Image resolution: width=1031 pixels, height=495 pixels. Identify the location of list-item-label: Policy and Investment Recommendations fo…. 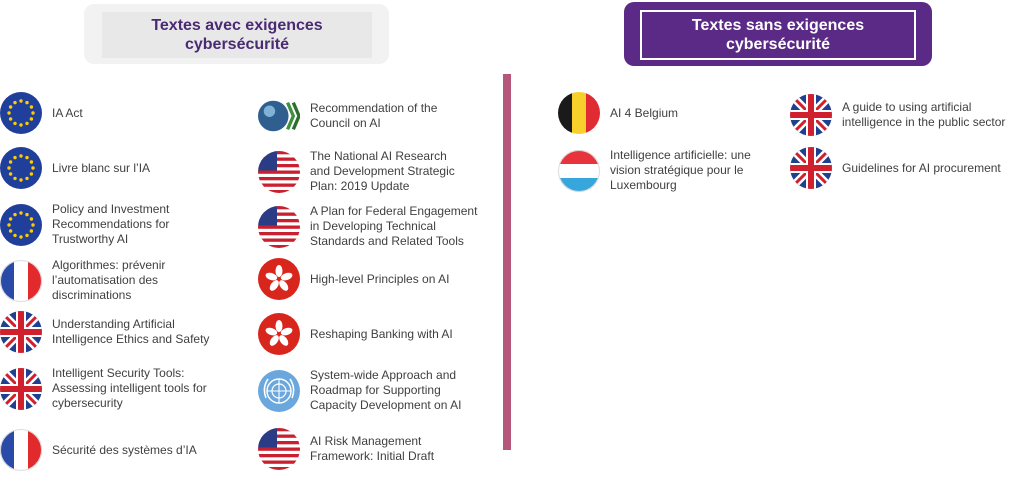
(111, 224).